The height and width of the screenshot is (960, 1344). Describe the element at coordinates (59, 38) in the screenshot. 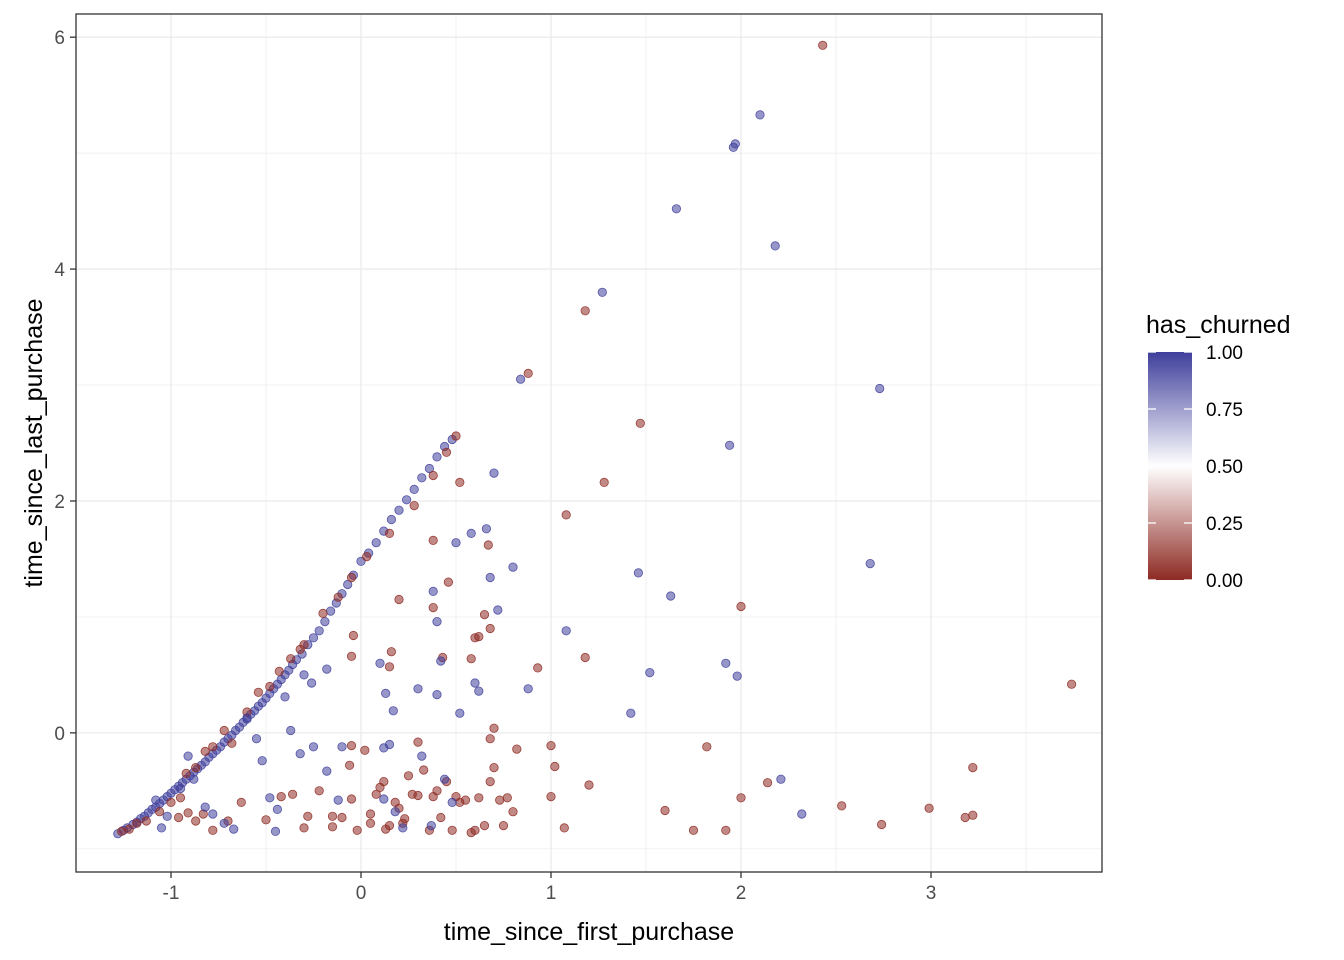

I see `y-tick-label: 6` at that location.